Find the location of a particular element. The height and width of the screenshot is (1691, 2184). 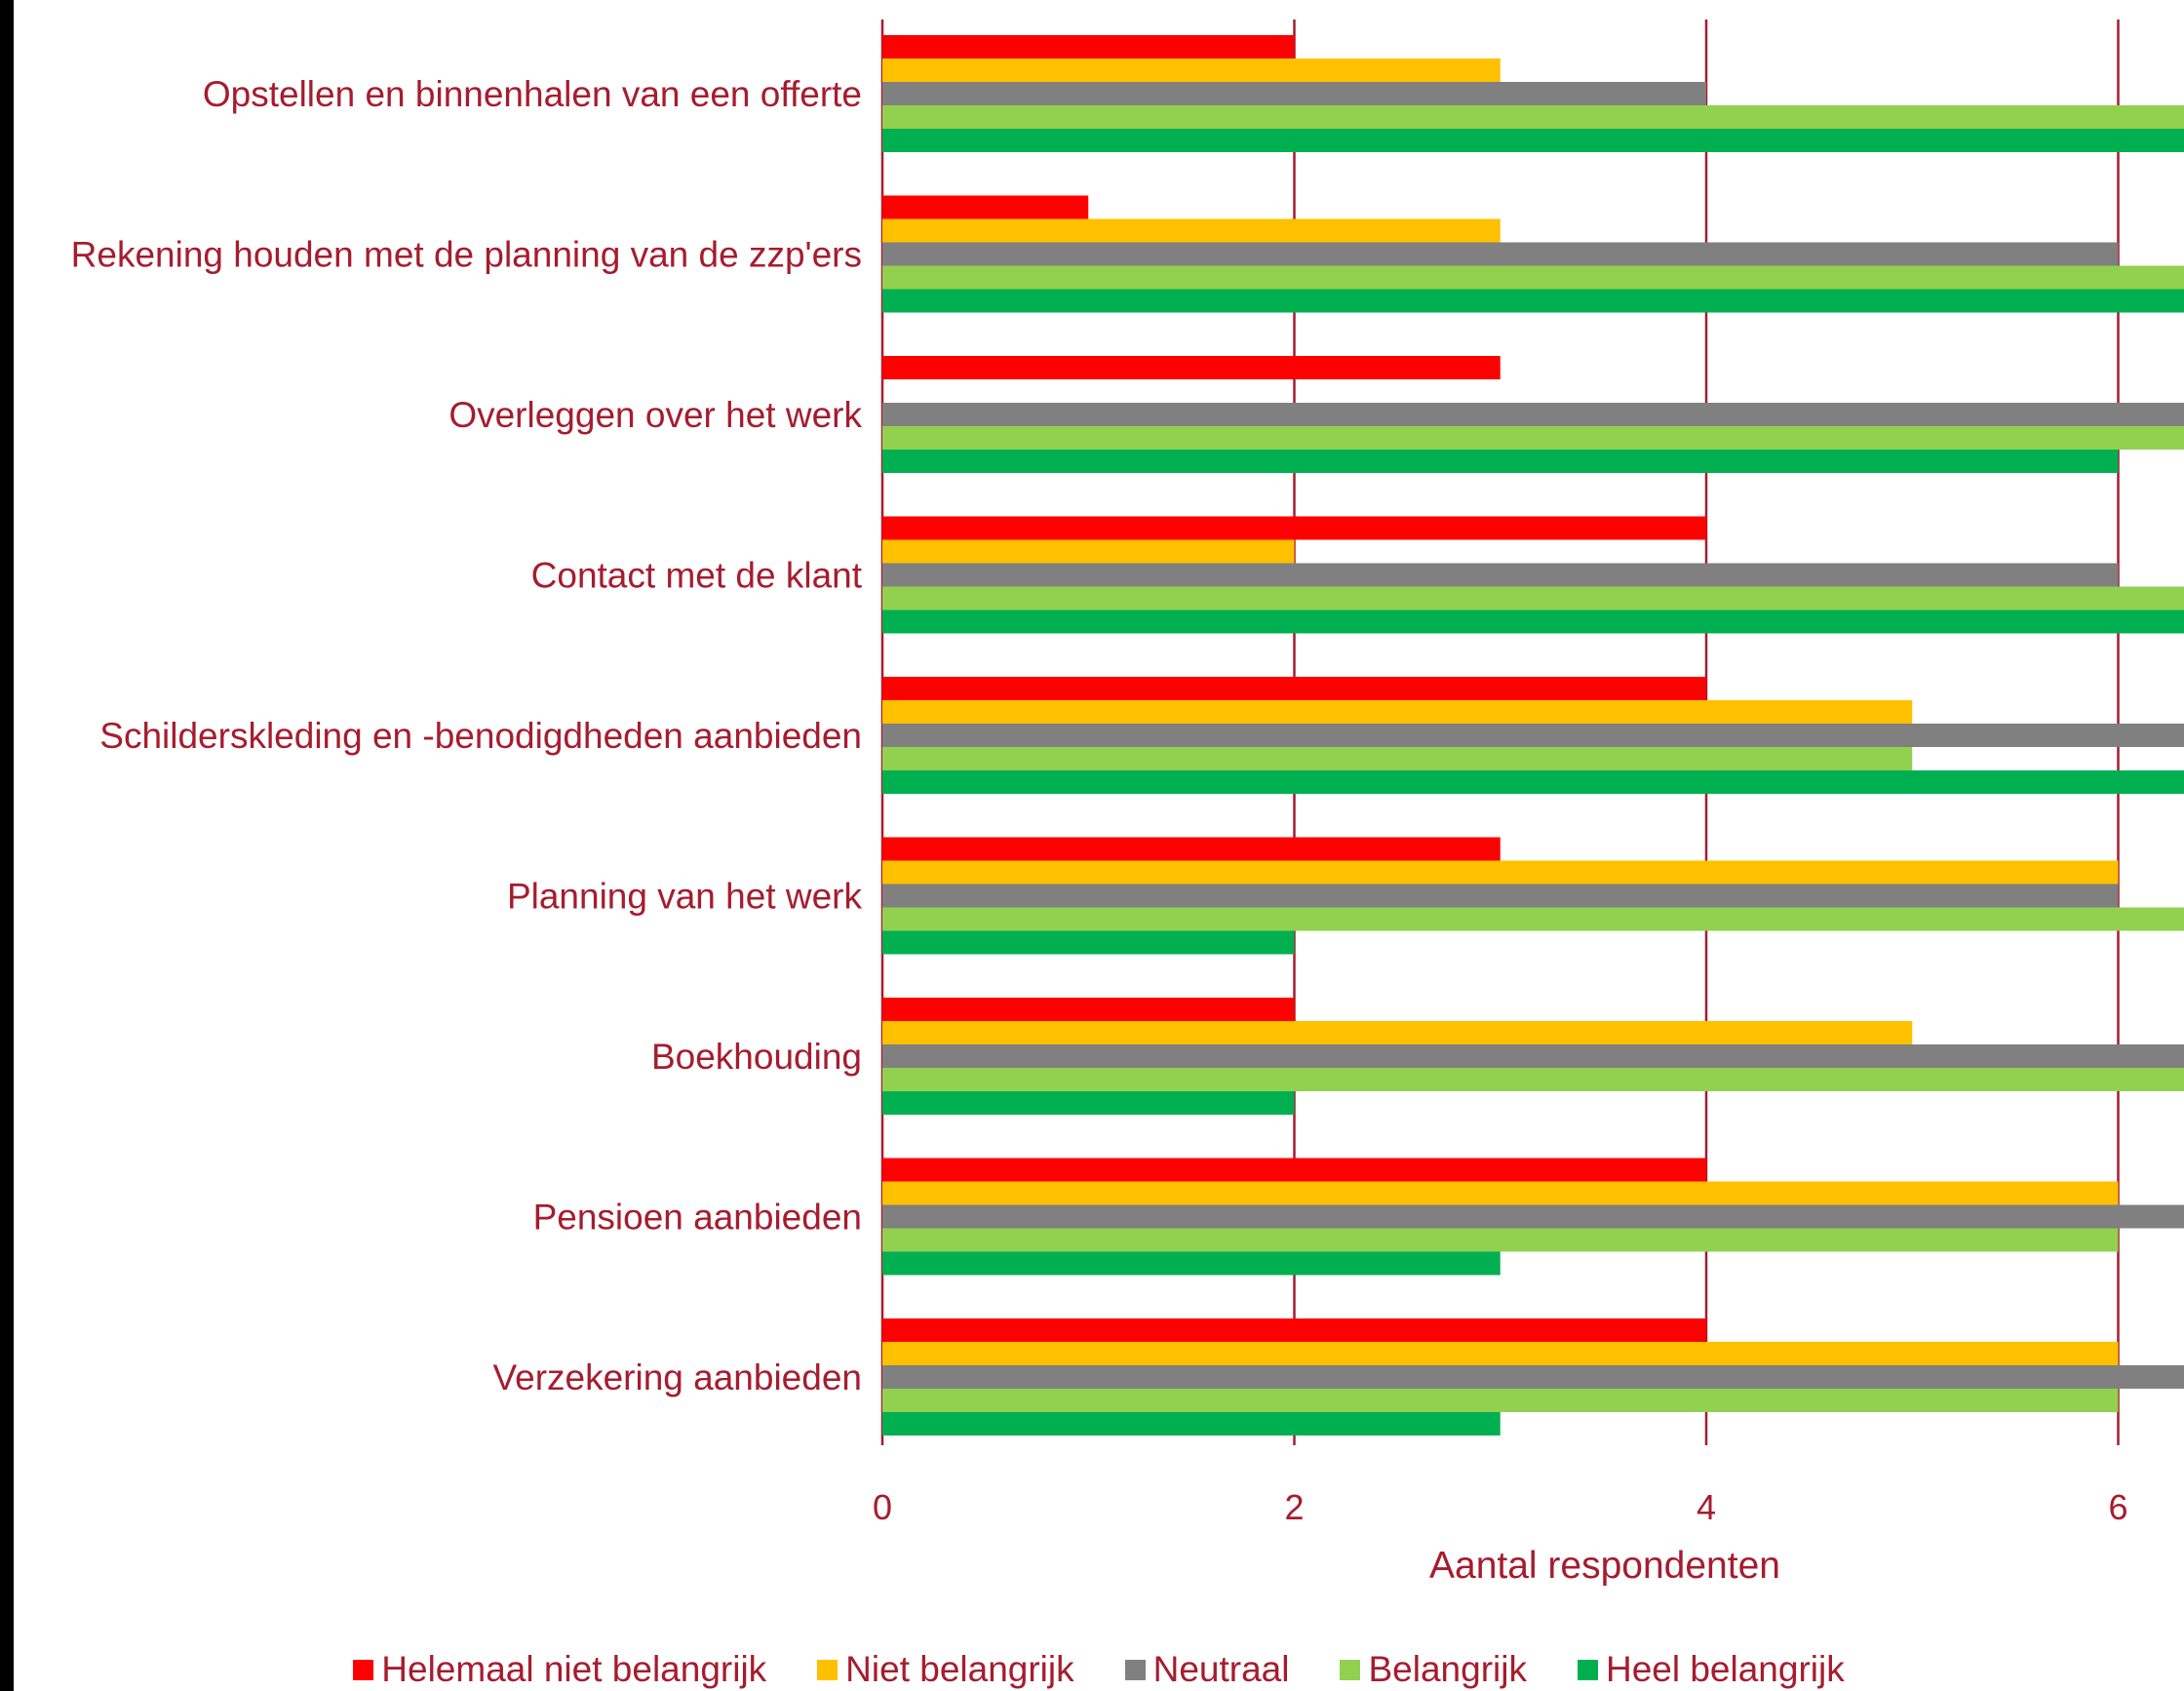

x-axis-title: Aantal respondenten is located at coordinates (1604, 1566).